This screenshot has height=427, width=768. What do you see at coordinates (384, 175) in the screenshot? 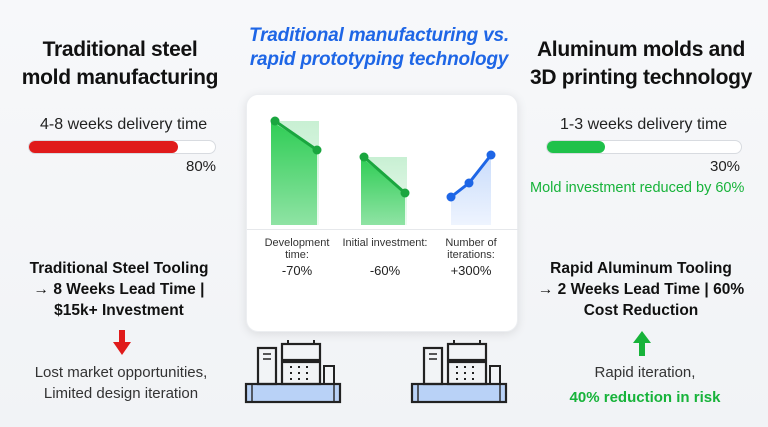
I see `investment-line` at bounding box center [384, 175].